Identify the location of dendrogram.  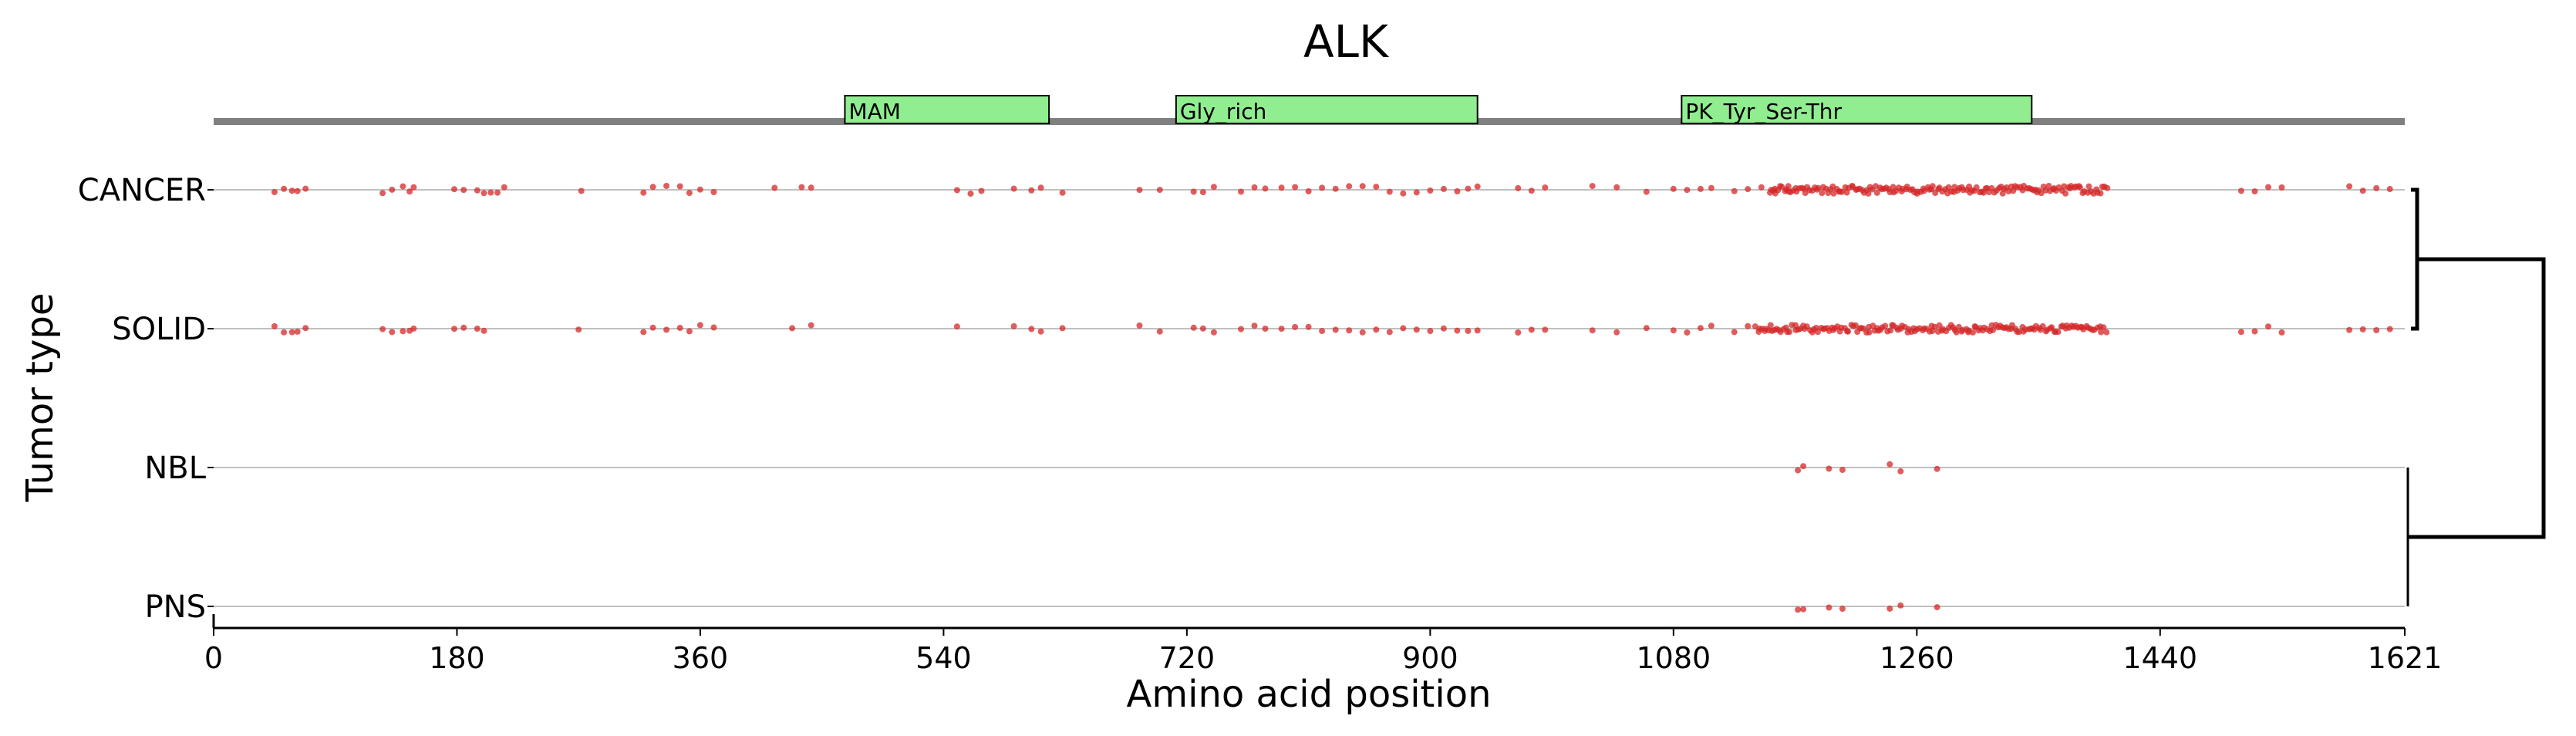
(2476, 396).